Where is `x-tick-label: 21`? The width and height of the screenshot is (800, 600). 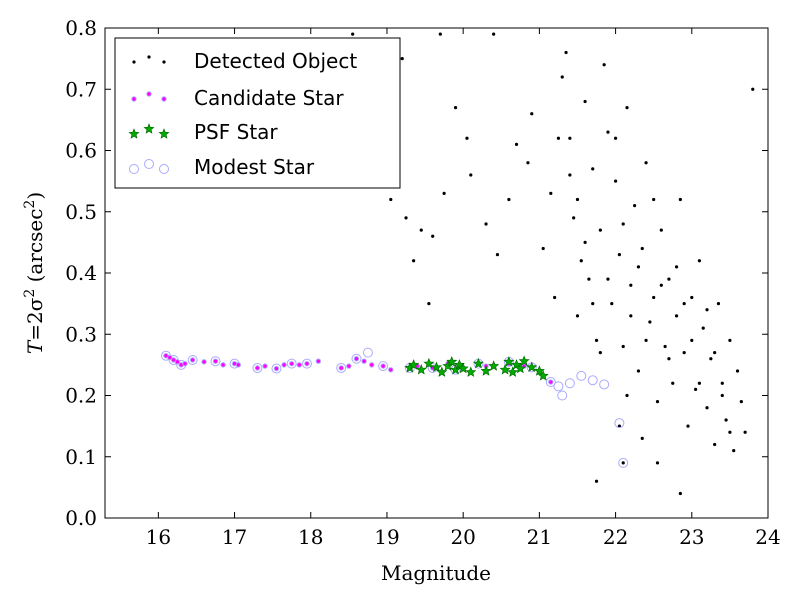 x-tick-label: 21 is located at coordinates (539, 537).